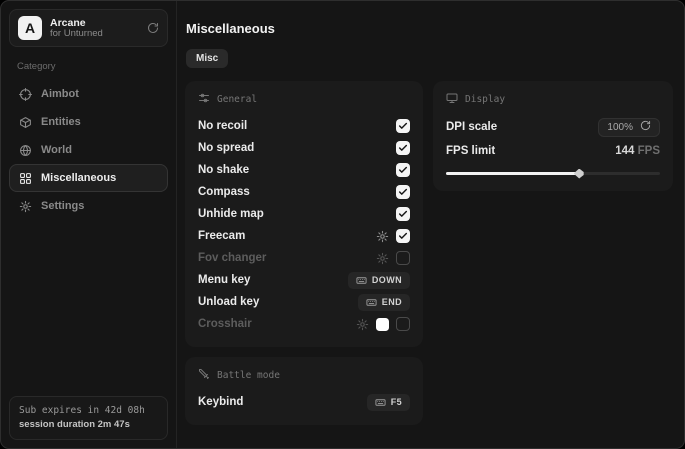 Image resolution: width=685 pixels, height=449 pixels. What do you see at coordinates (25, 94) in the screenshot?
I see `crosshair-icon` at bounding box center [25, 94].